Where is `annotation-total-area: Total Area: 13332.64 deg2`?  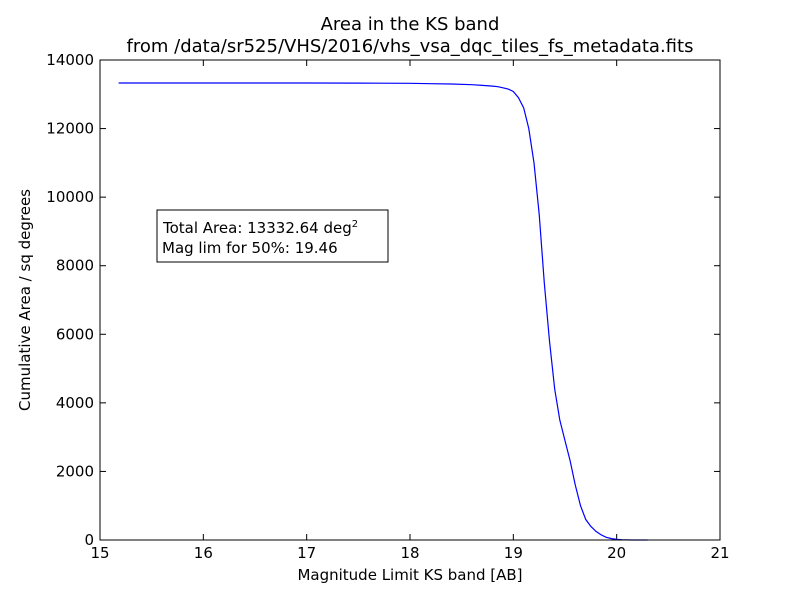
annotation-total-area: Total Area: 13332.64 deg2 is located at coordinates (260, 228).